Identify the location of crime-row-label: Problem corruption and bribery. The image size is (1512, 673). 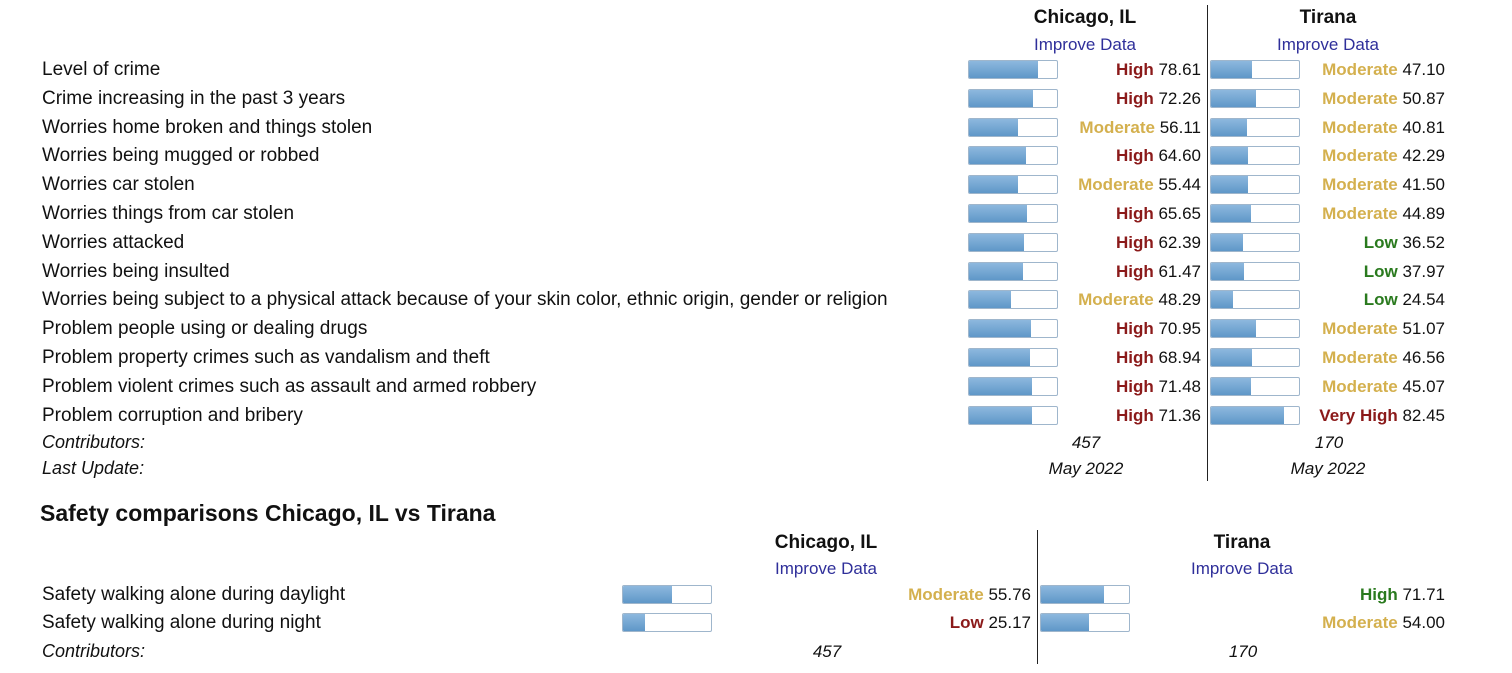
(172, 415).